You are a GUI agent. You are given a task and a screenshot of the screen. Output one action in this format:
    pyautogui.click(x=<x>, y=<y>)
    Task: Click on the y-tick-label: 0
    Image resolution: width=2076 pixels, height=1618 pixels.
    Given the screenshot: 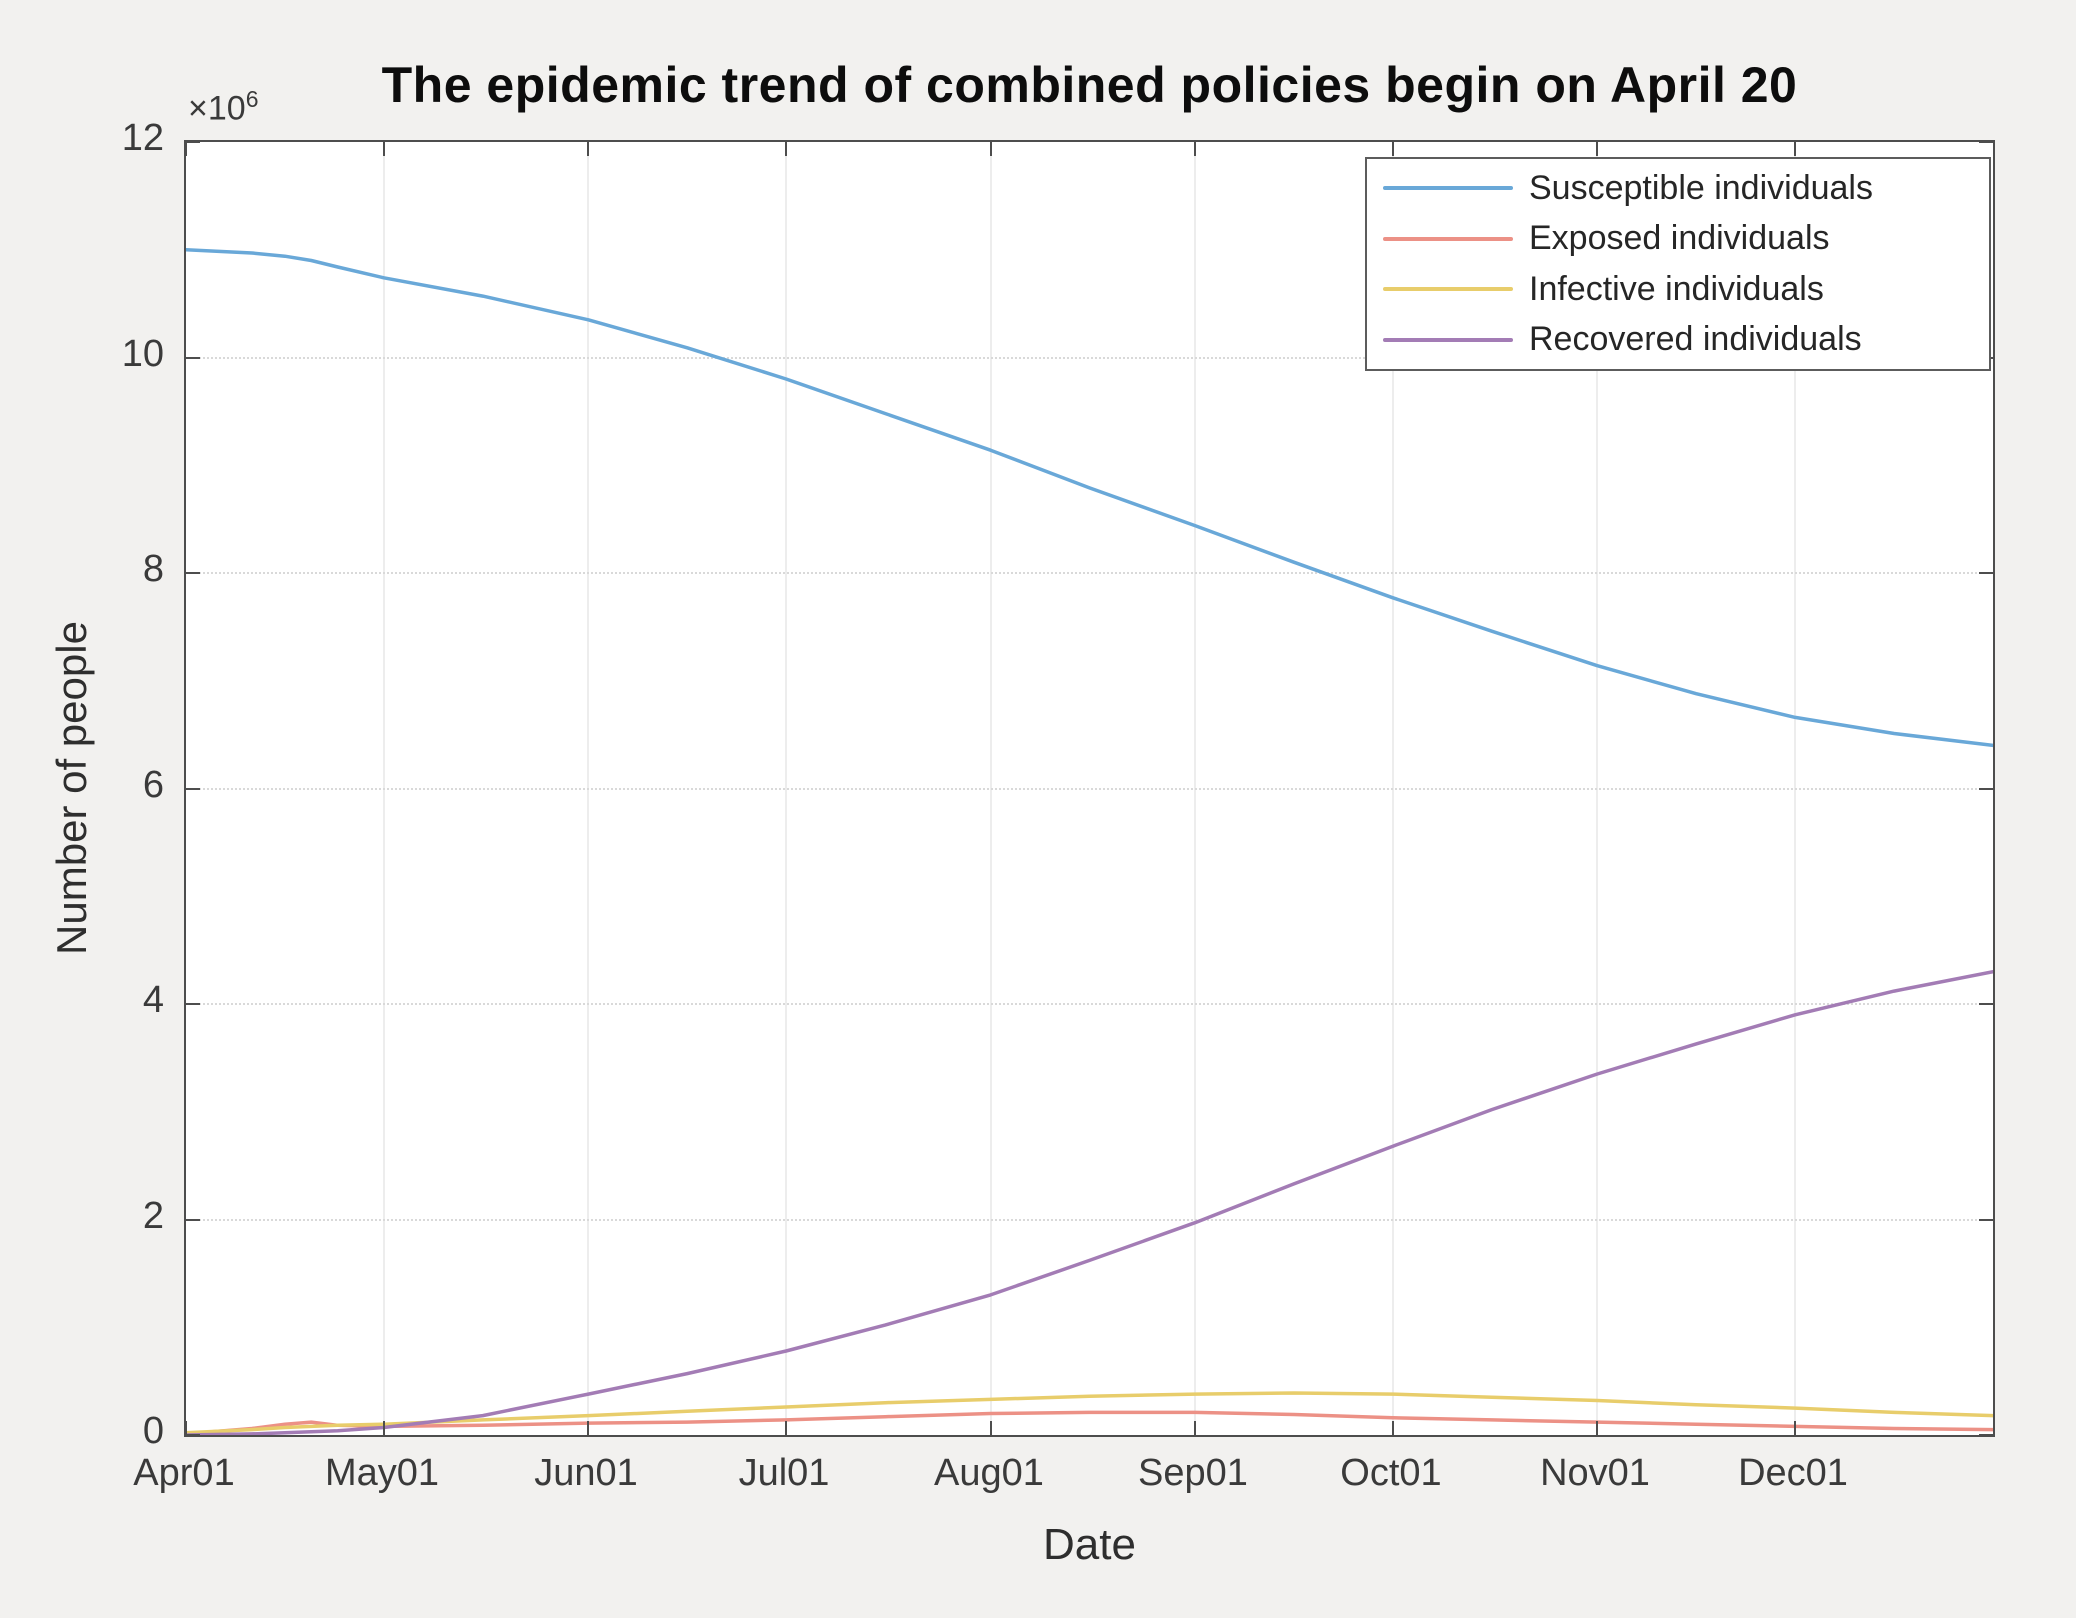 What is the action you would take?
    pyautogui.click(x=153, y=1431)
    